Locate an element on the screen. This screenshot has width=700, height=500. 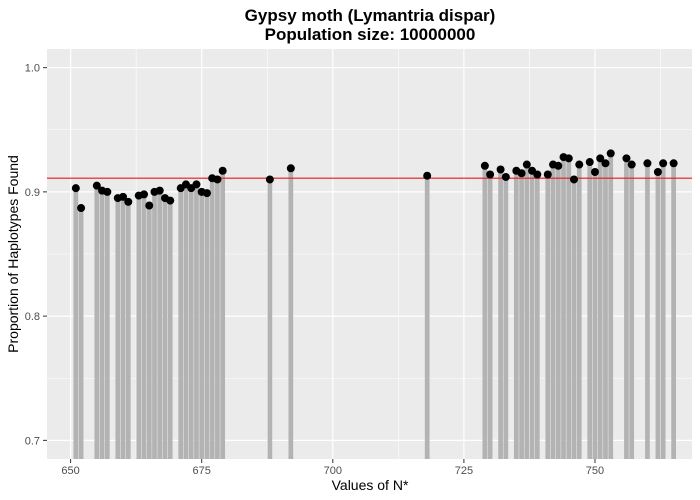
x-axis-title: Values of N* is located at coordinates (370, 485).